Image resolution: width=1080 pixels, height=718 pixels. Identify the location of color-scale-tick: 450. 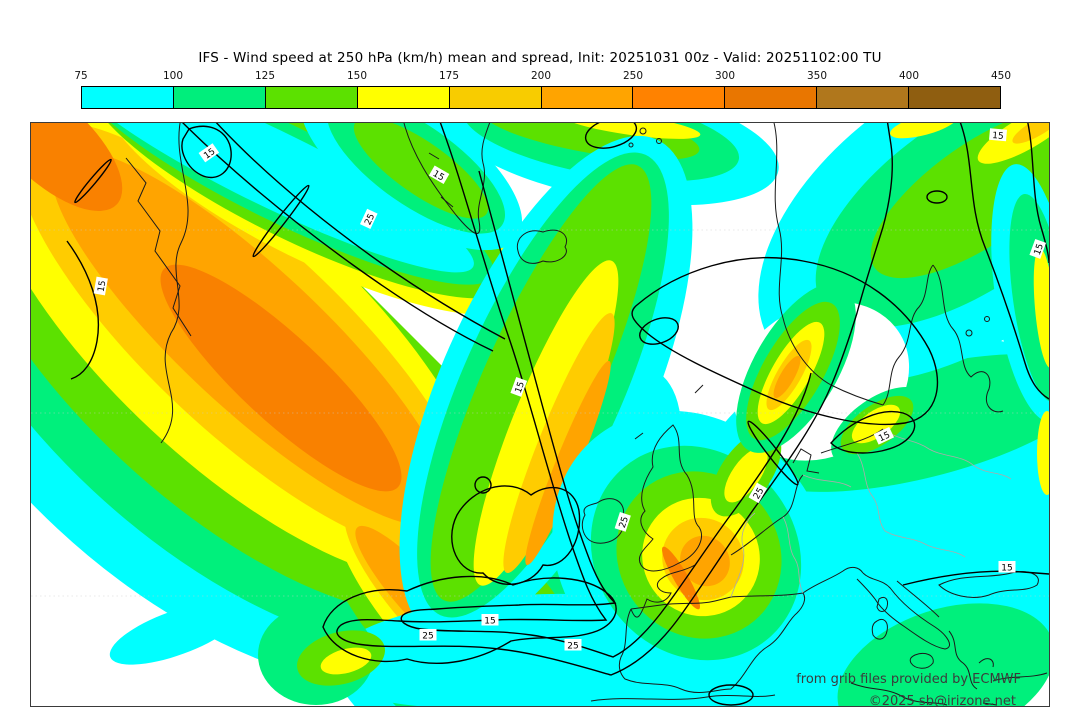
(1001, 76).